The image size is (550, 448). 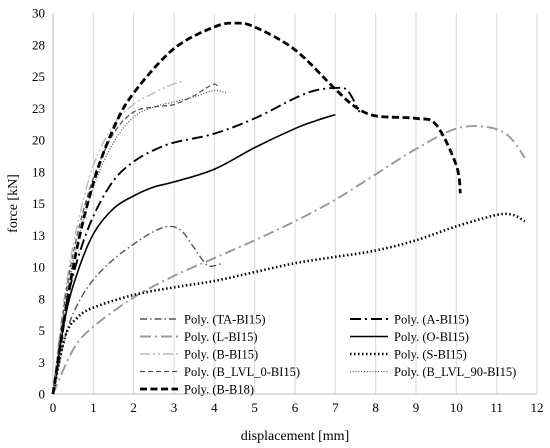 I want to click on x-tick-label: 8, so click(x=375, y=407).